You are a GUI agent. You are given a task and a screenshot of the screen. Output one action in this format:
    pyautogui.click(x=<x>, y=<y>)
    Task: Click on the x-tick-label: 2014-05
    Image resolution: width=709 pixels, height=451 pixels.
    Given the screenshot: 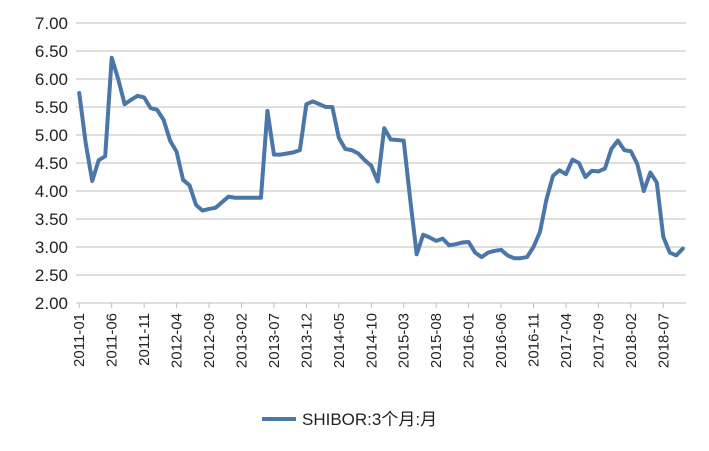 What is the action you would take?
    pyautogui.click(x=339, y=340)
    